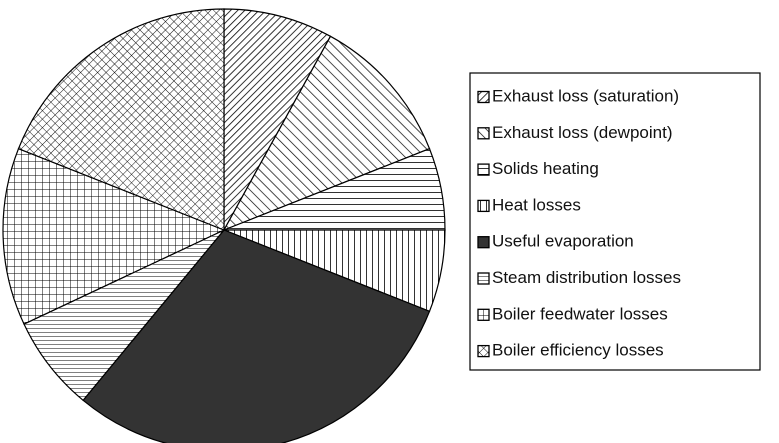 The image size is (779, 443). I want to click on legend-label: Solids heating, so click(545, 168).